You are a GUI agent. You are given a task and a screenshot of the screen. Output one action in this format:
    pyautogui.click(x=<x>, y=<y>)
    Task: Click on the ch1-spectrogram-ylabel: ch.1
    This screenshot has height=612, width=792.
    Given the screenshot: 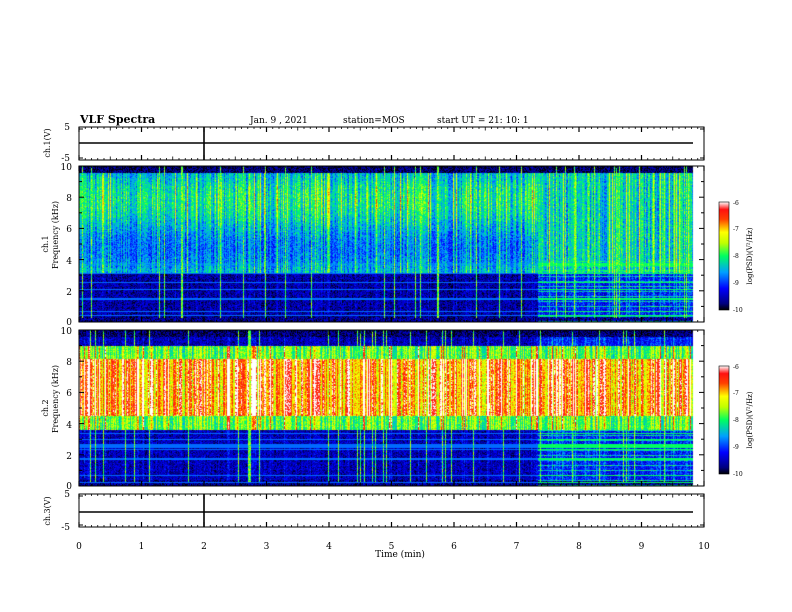 What is the action you would take?
    pyautogui.click(x=45, y=243)
    